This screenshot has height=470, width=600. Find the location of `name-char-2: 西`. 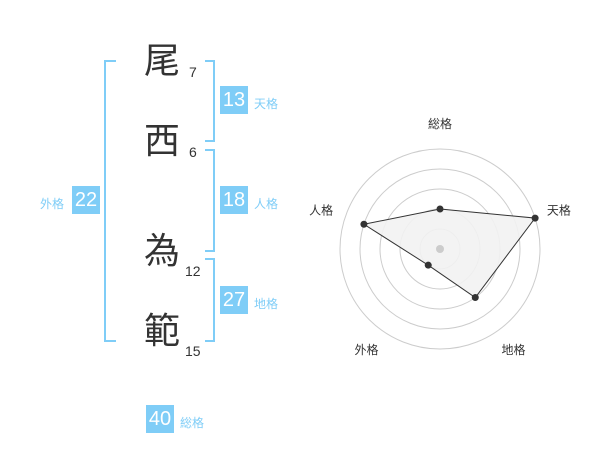

name-char-2: 西 is located at coordinates (161, 141).